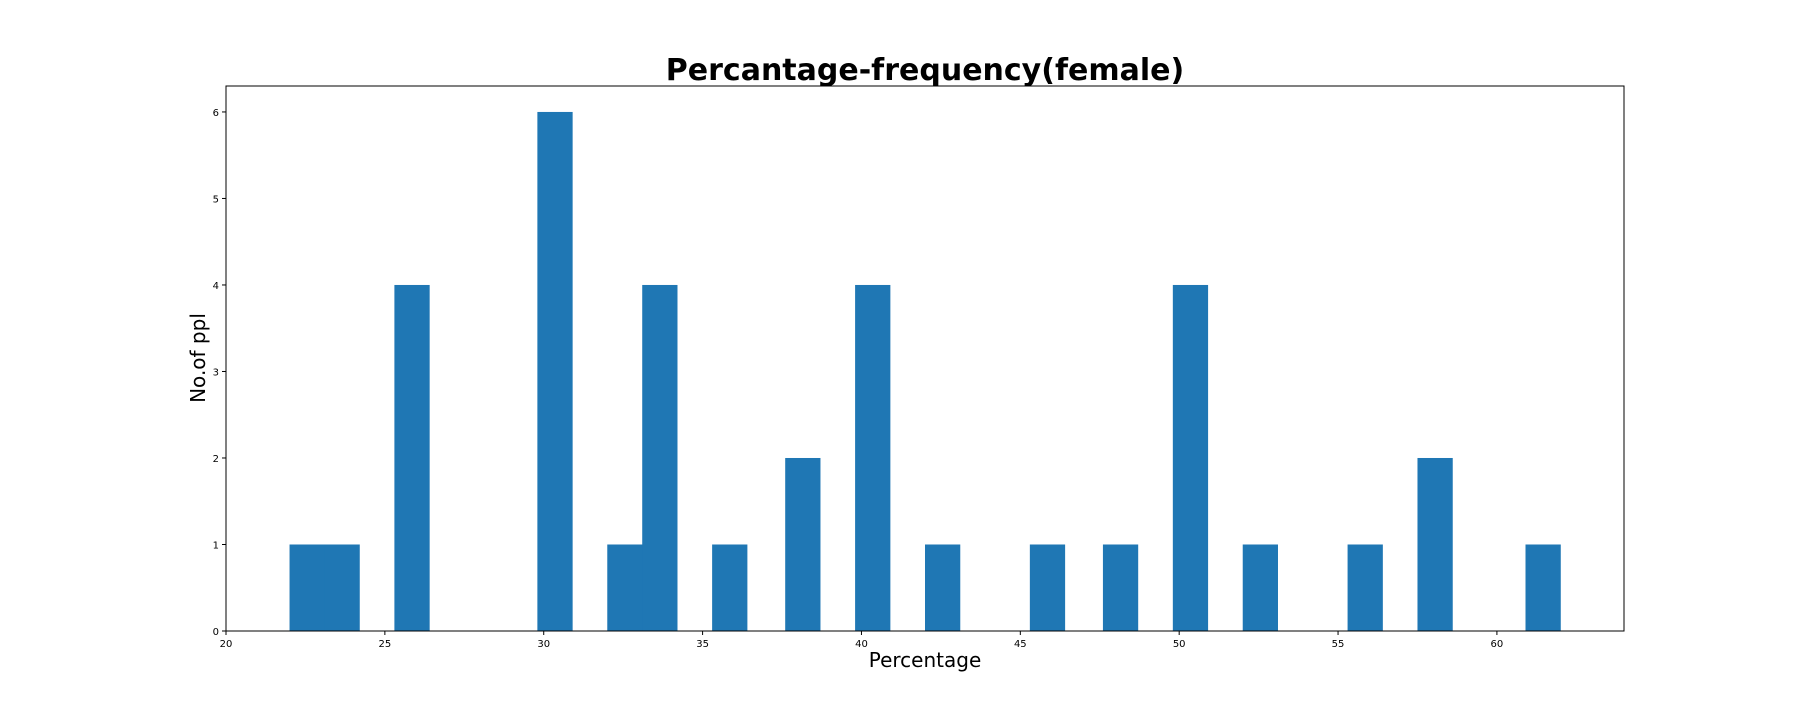 This screenshot has width=1800, height=720. Describe the element at coordinates (216, 545) in the screenshot. I see `y-tick-label: 1` at that location.